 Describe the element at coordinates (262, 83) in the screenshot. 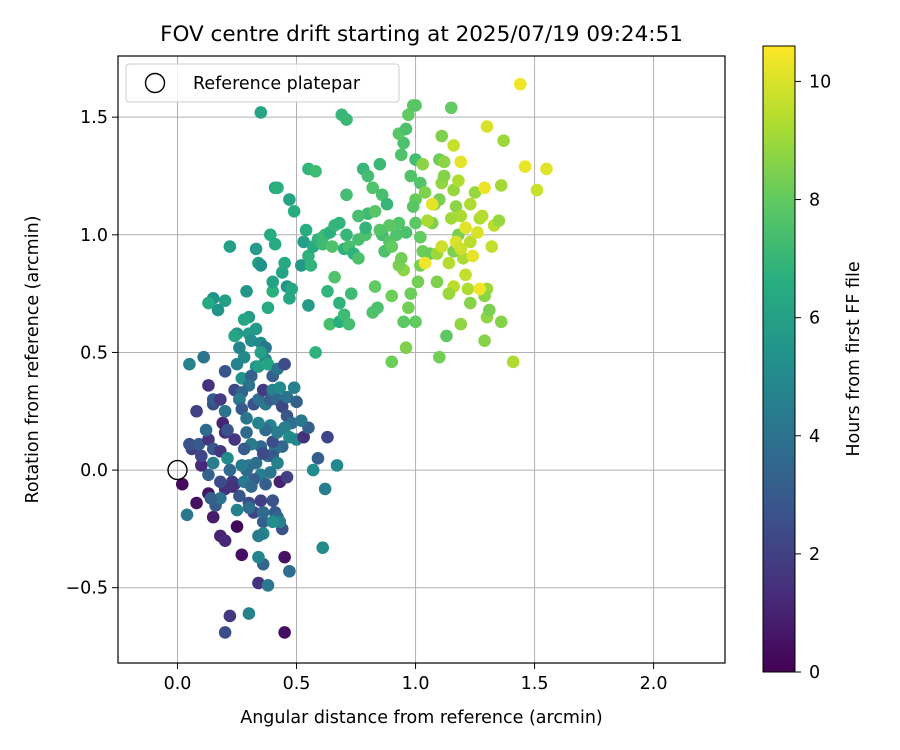

I see `legend-box` at that location.